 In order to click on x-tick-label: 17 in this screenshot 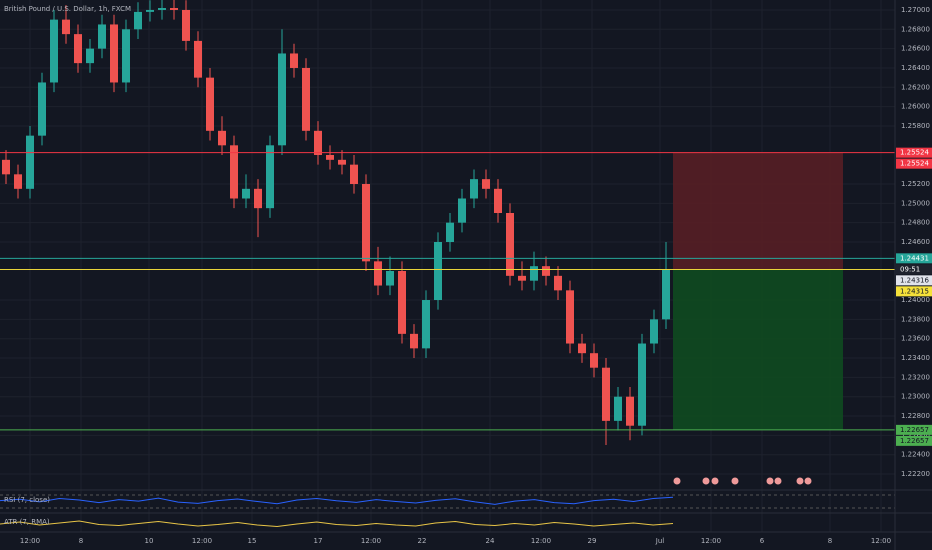, I will do `click(318, 541)`.